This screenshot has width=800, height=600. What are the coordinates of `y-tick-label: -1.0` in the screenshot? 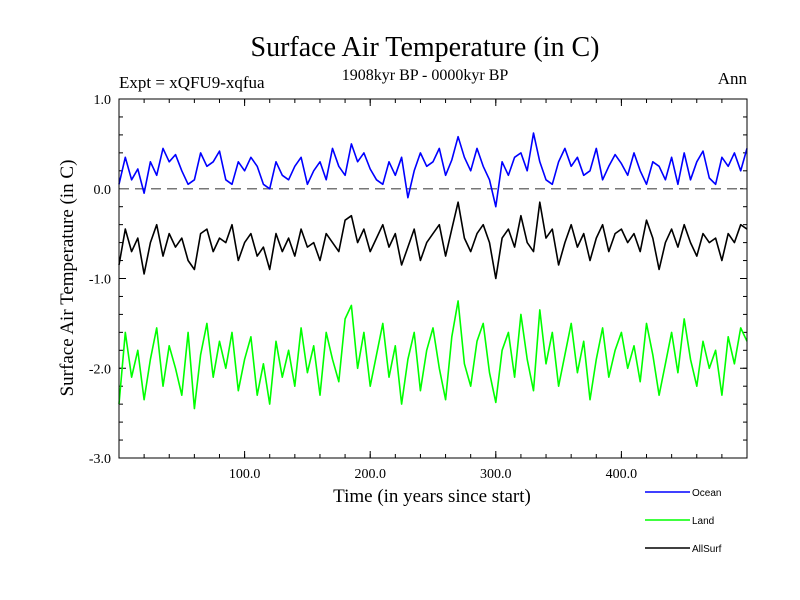 It's located at (100, 280).